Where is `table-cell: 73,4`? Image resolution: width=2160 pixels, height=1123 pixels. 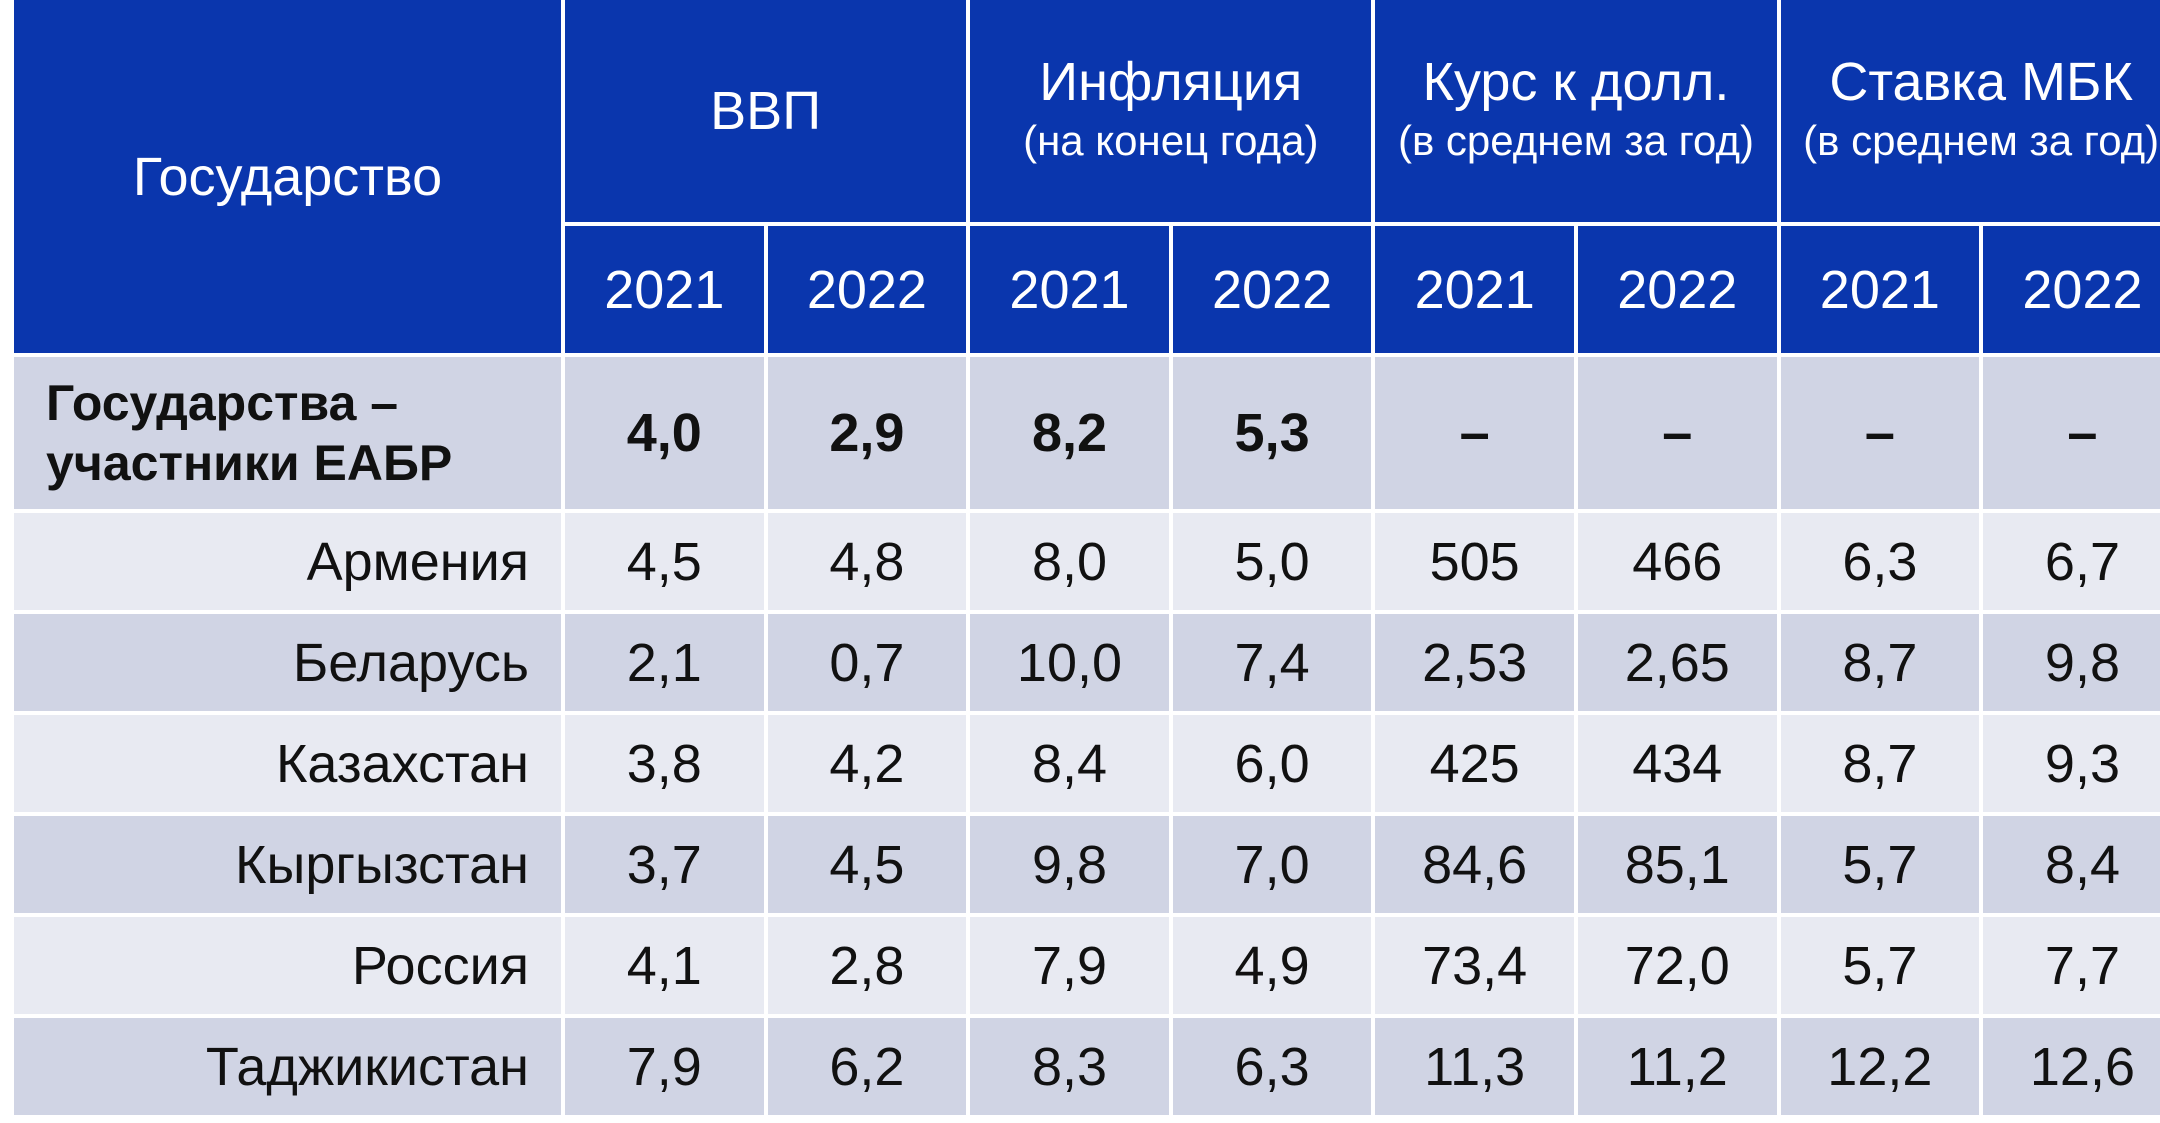 table-cell: 73,4 is located at coordinates (1474, 965).